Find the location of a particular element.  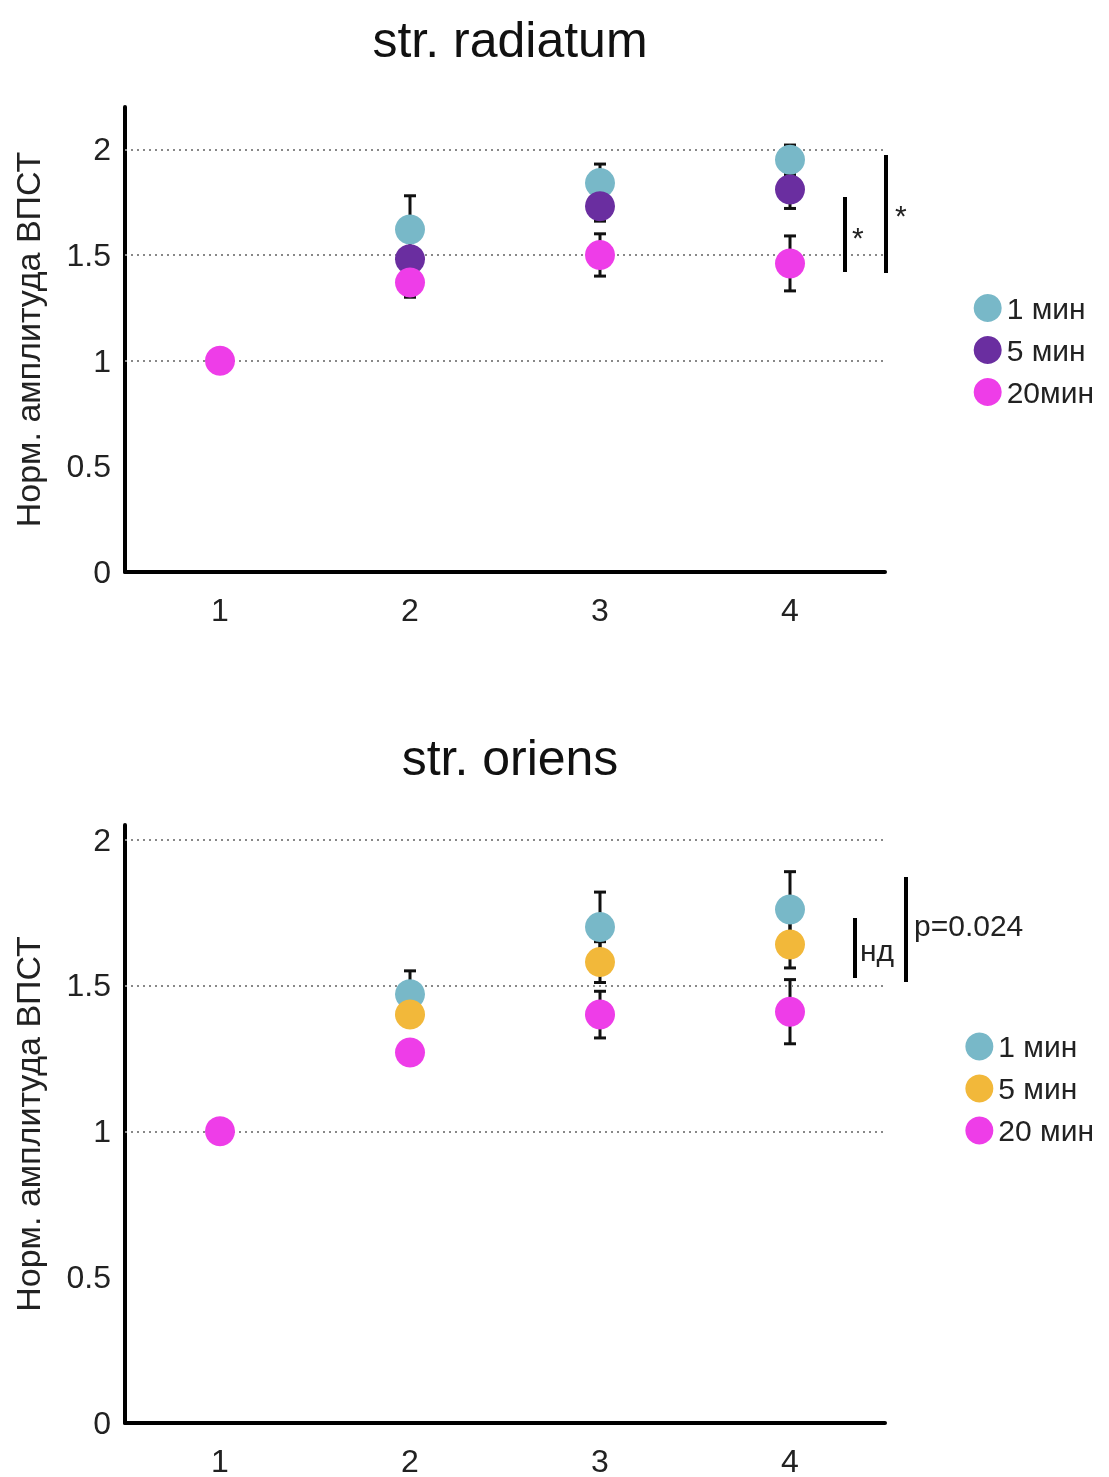

legend-label: 20мин is located at coordinates (1050, 392).